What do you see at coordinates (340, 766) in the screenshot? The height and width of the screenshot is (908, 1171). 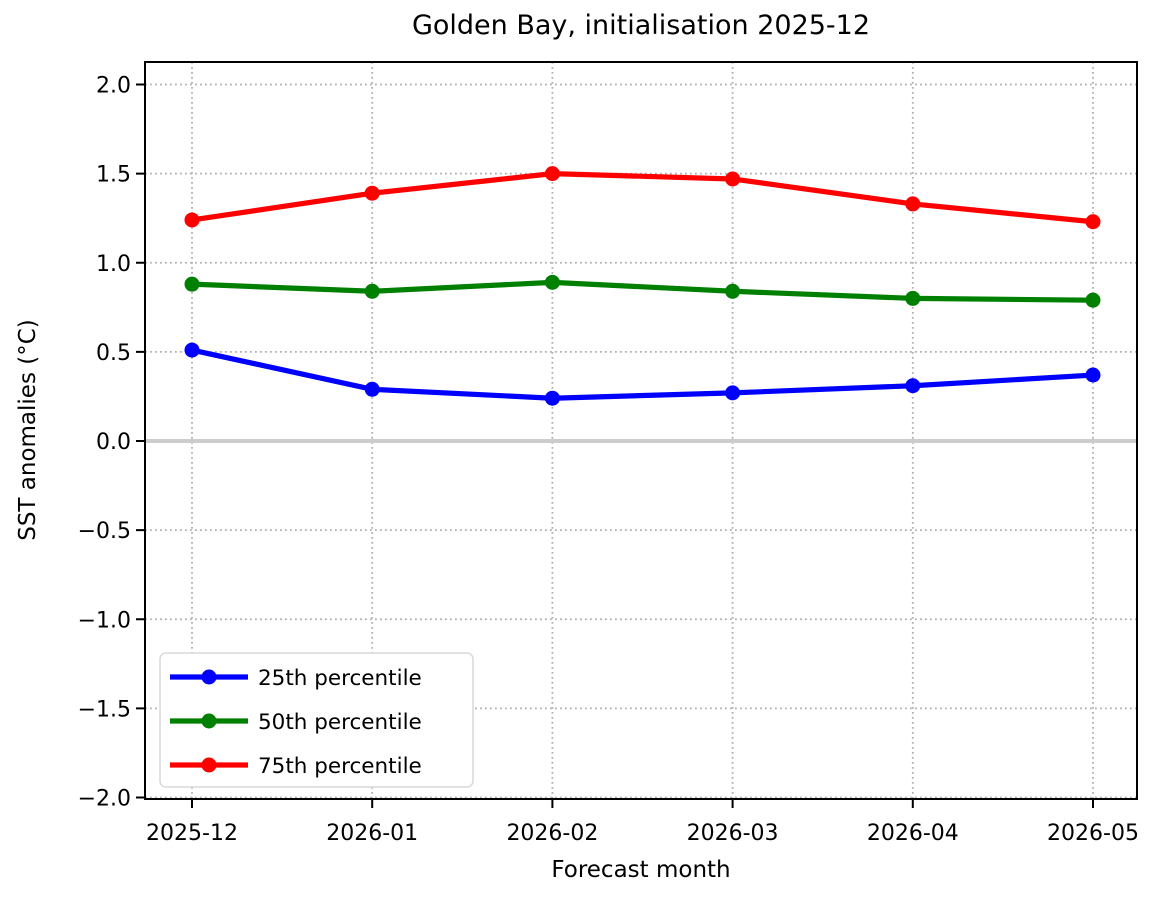 I see `legend-label: 75th percentile` at bounding box center [340, 766].